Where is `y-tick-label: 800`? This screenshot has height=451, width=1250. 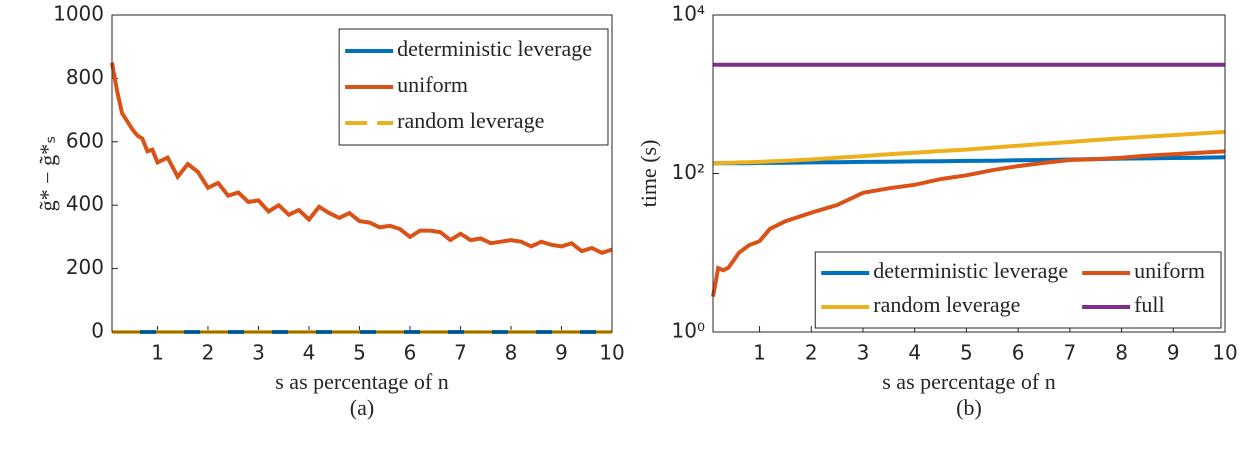
y-tick-label: 800 is located at coordinates (85, 77).